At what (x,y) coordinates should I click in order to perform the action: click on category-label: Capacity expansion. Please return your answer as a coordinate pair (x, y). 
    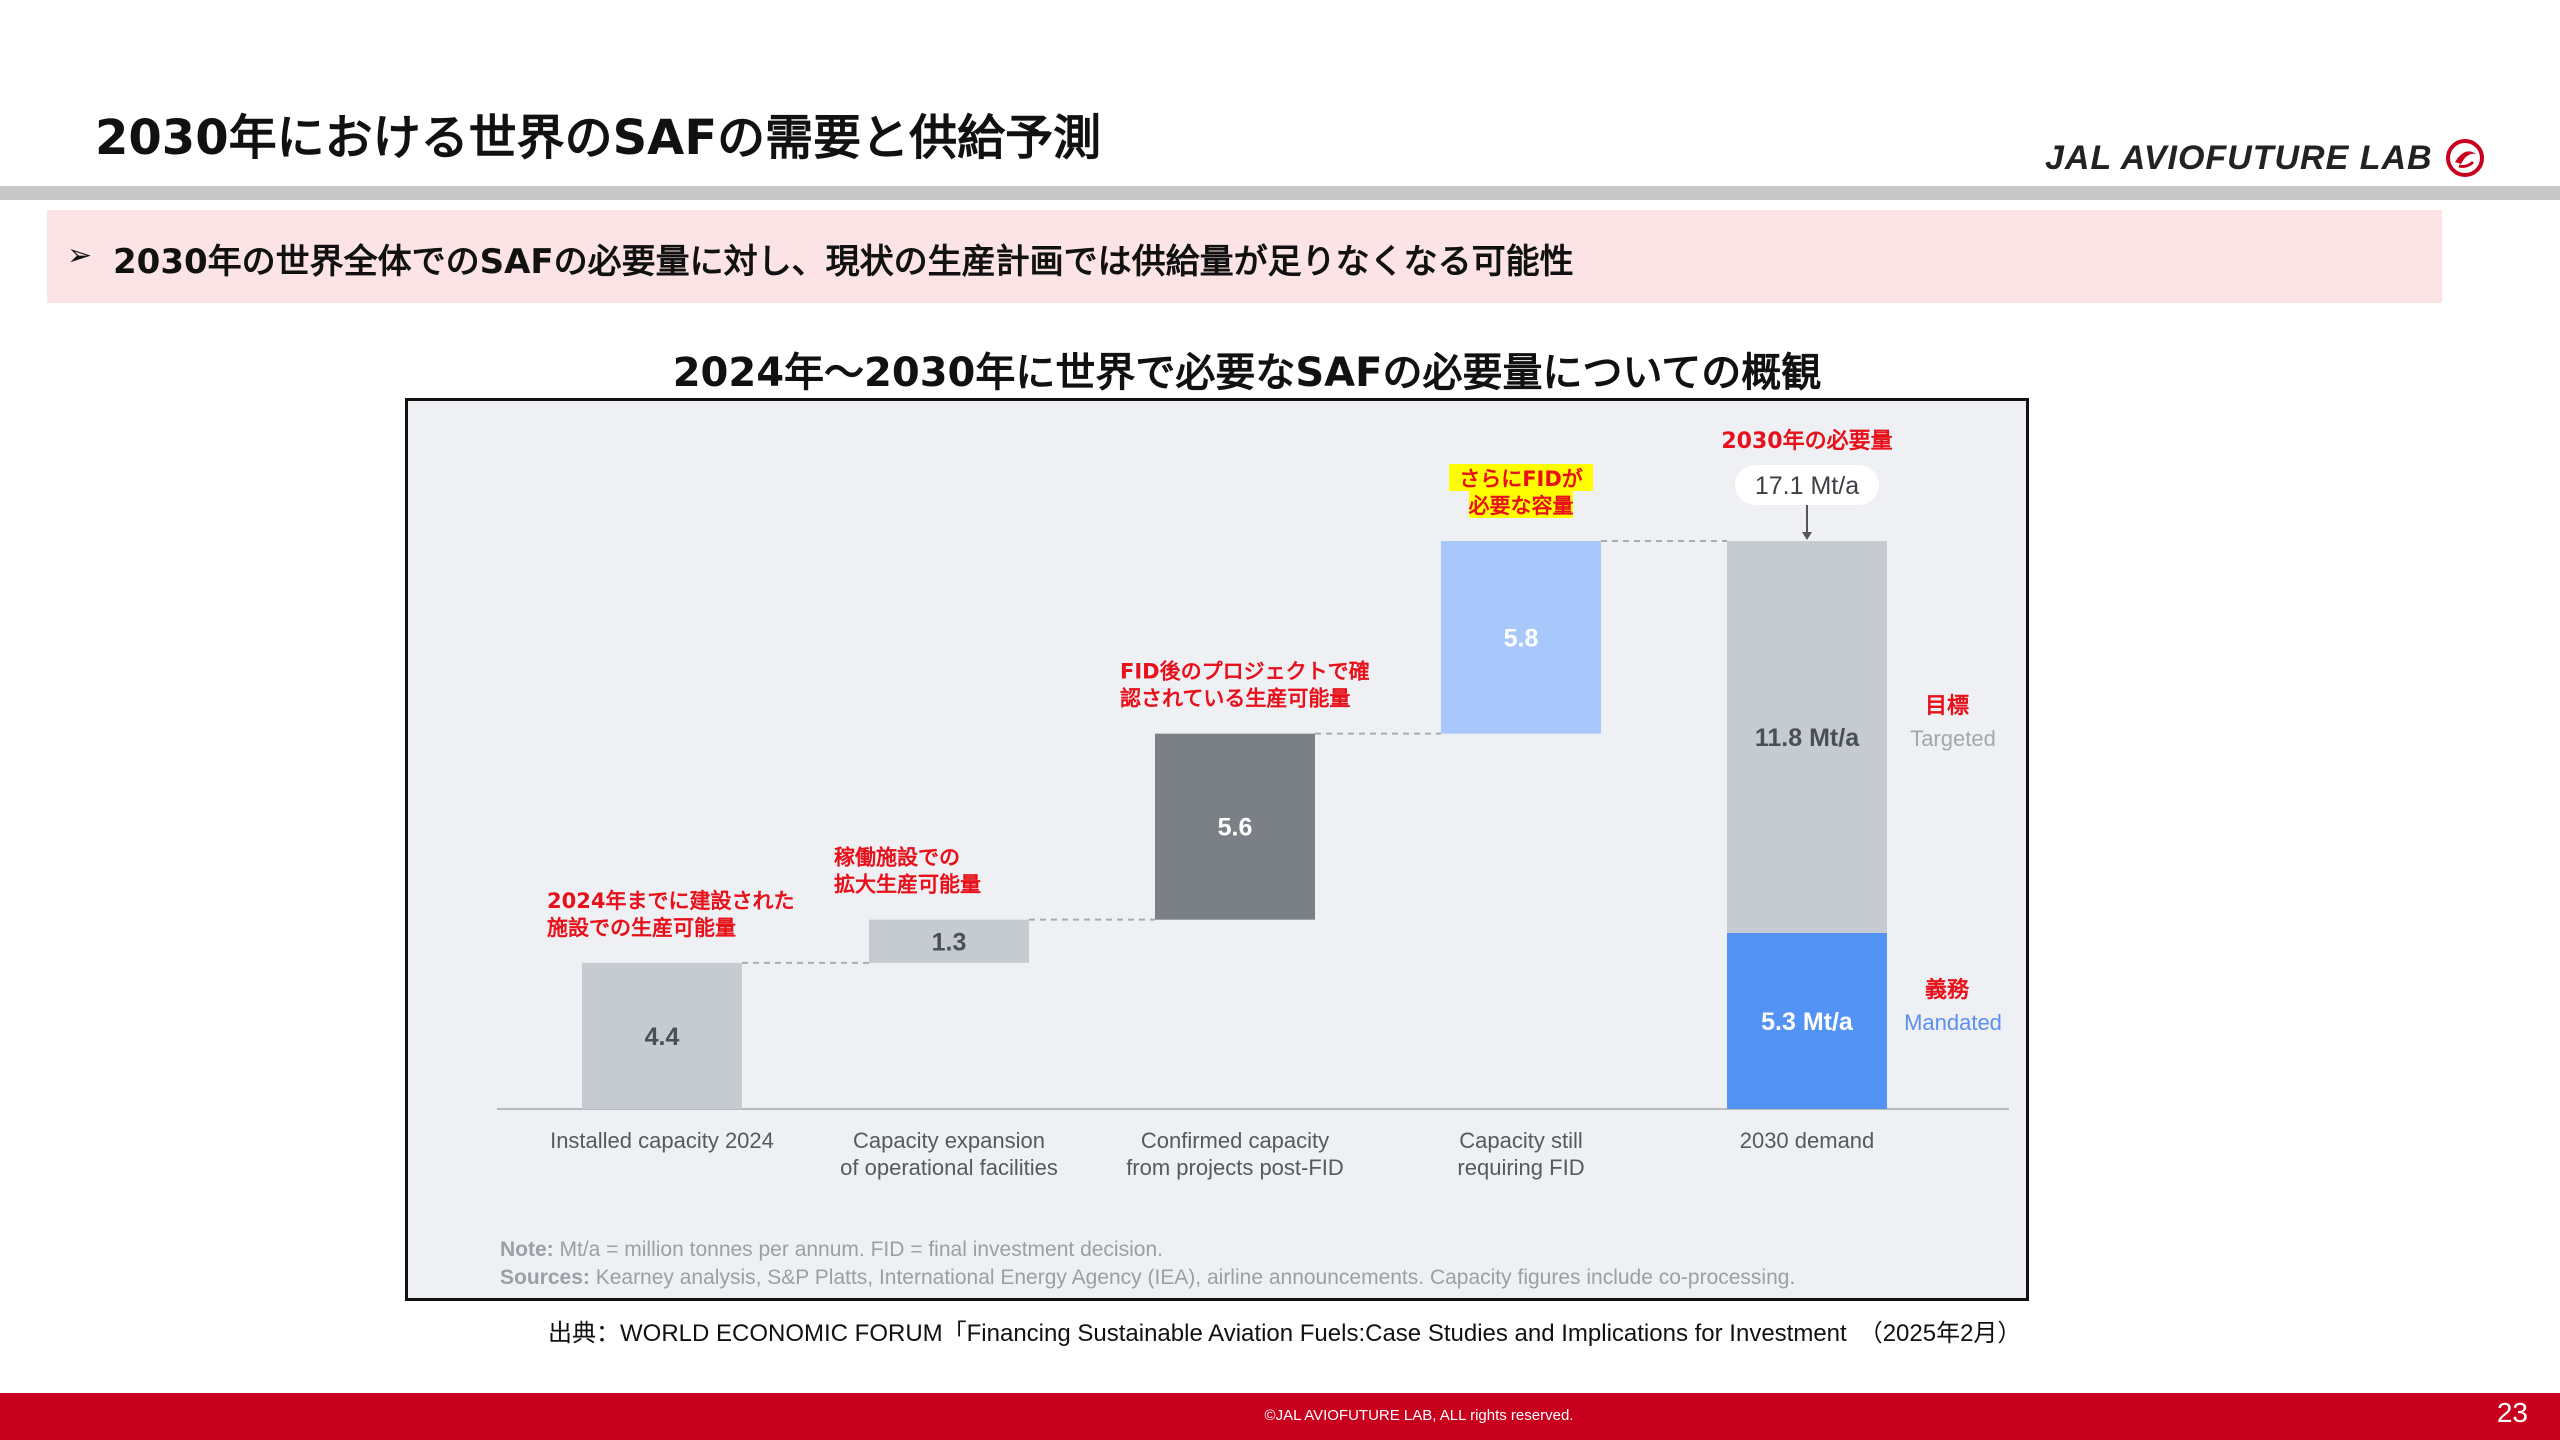
    Looking at the image, I should click on (949, 1140).